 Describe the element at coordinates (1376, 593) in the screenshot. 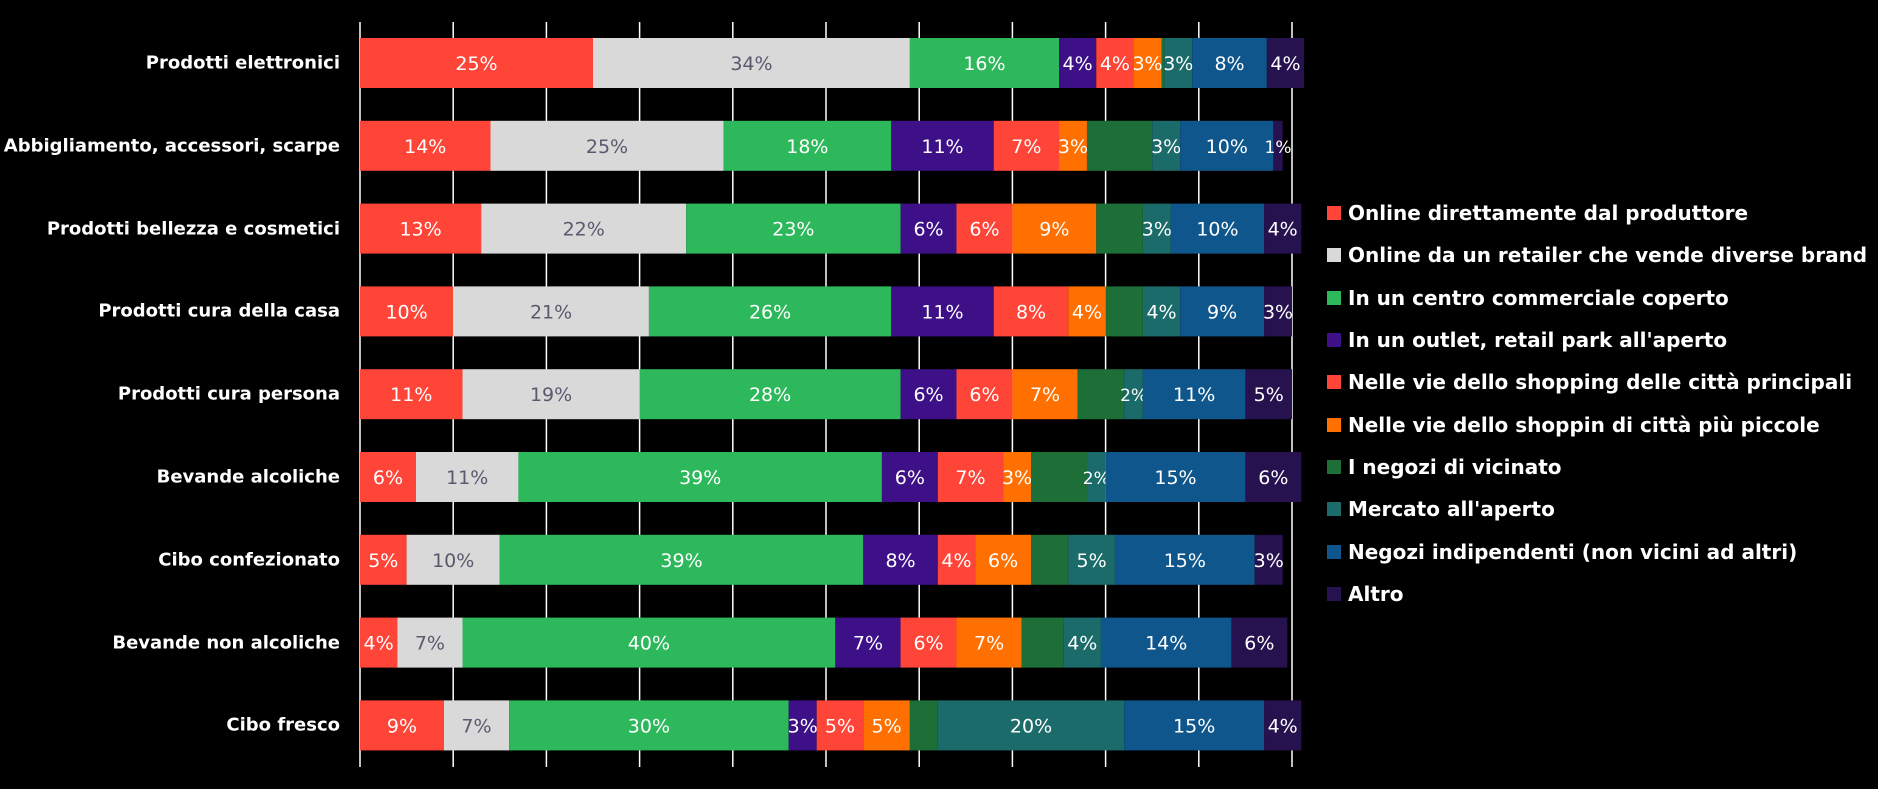

I see `legend-label: Altro` at that location.